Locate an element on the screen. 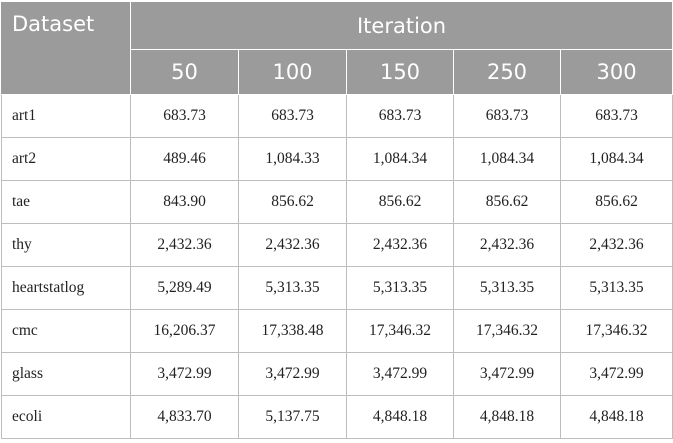 The image size is (673, 443). table-row: art1 683.73 683.73 683.73 683.73 683.73 is located at coordinates (337, 116).